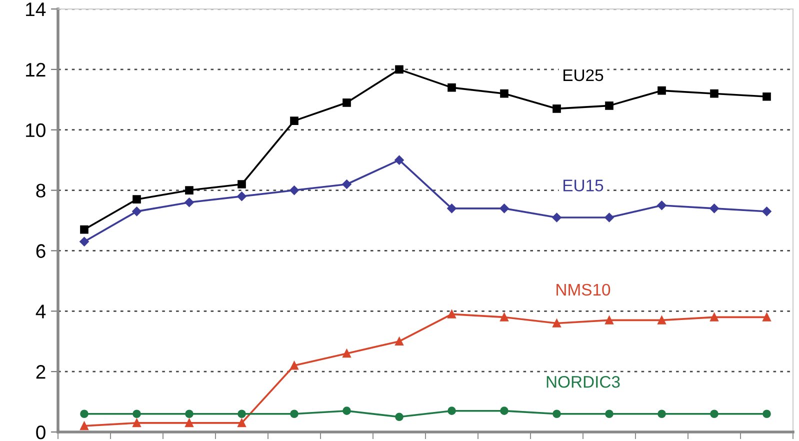 This screenshot has width=799, height=441. Describe the element at coordinates (41, 191) in the screenshot. I see `y-tick-label: 8` at that location.